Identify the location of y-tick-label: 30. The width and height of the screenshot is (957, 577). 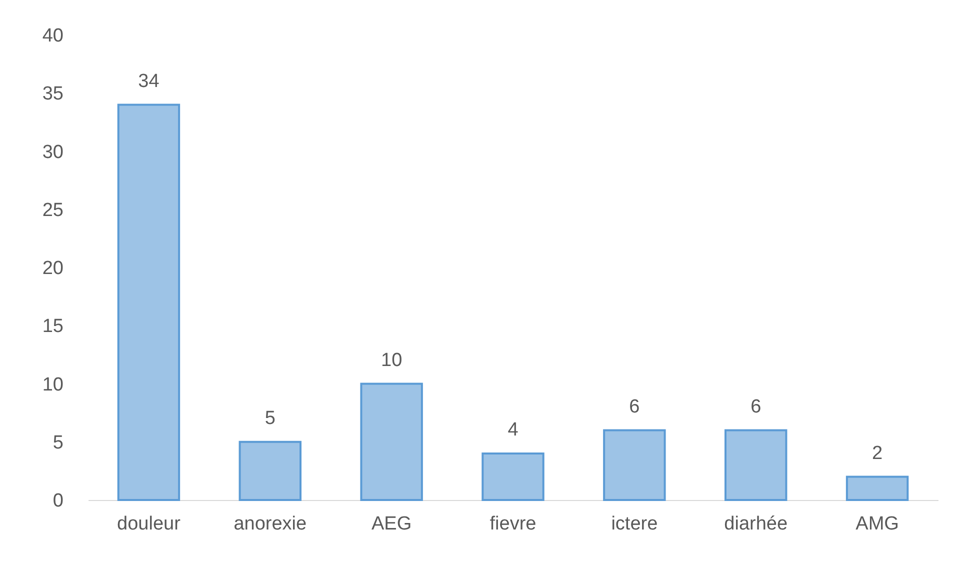
(53, 152).